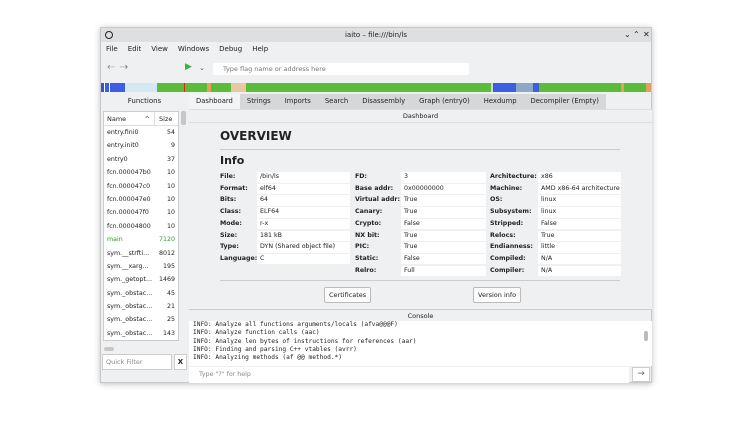 The width and height of the screenshot is (752, 423). I want to click on info-value: 64, so click(303, 200).